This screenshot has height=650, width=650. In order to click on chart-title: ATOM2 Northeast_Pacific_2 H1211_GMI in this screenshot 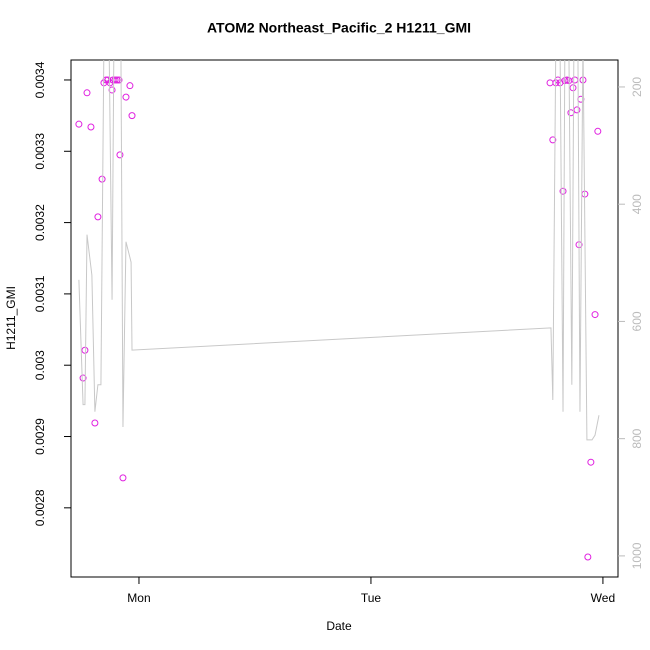, I will do `click(339, 28)`.